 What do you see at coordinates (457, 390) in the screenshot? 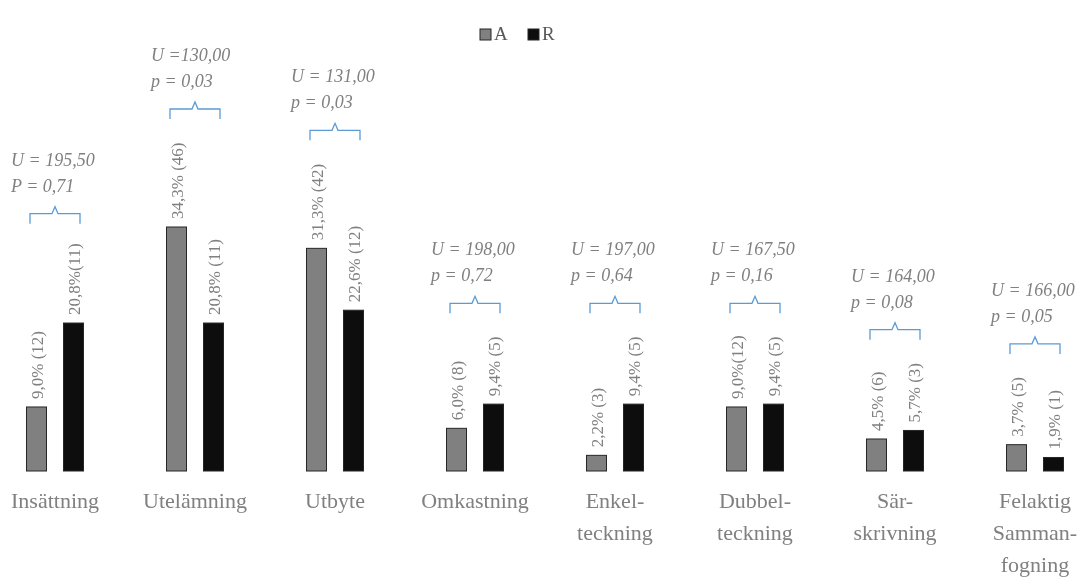
I see `data-label: 6,0% (8)` at bounding box center [457, 390].